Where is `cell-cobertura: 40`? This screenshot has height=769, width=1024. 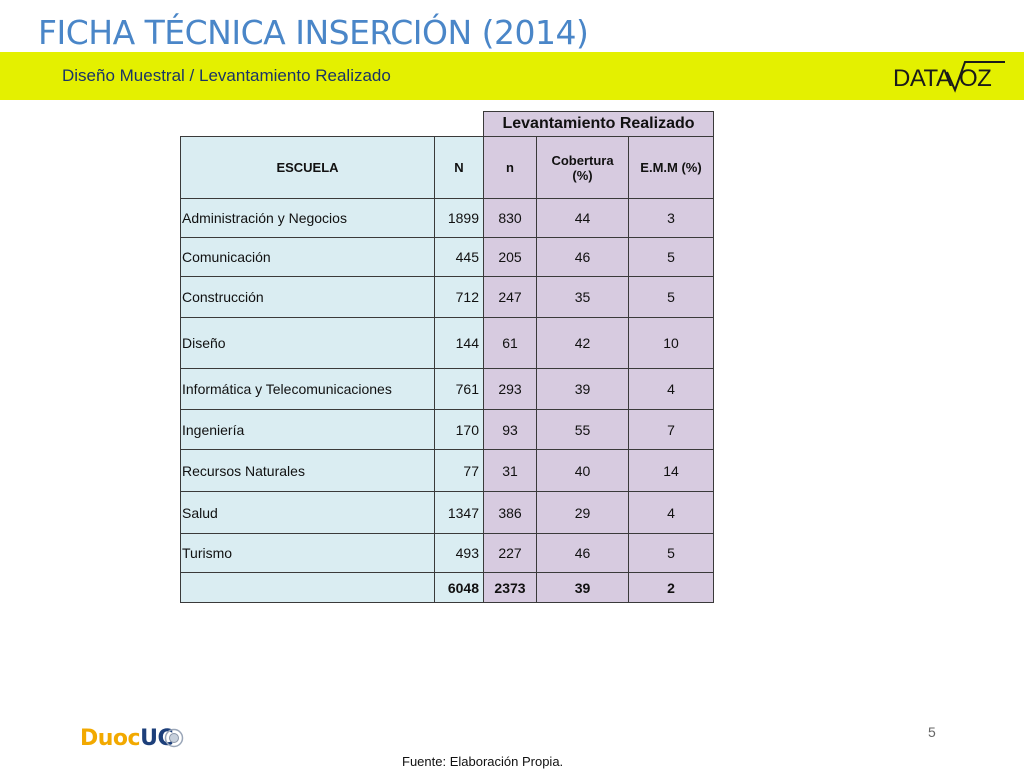
cell-cobertura: 40 is located at coordinates (582, 470).